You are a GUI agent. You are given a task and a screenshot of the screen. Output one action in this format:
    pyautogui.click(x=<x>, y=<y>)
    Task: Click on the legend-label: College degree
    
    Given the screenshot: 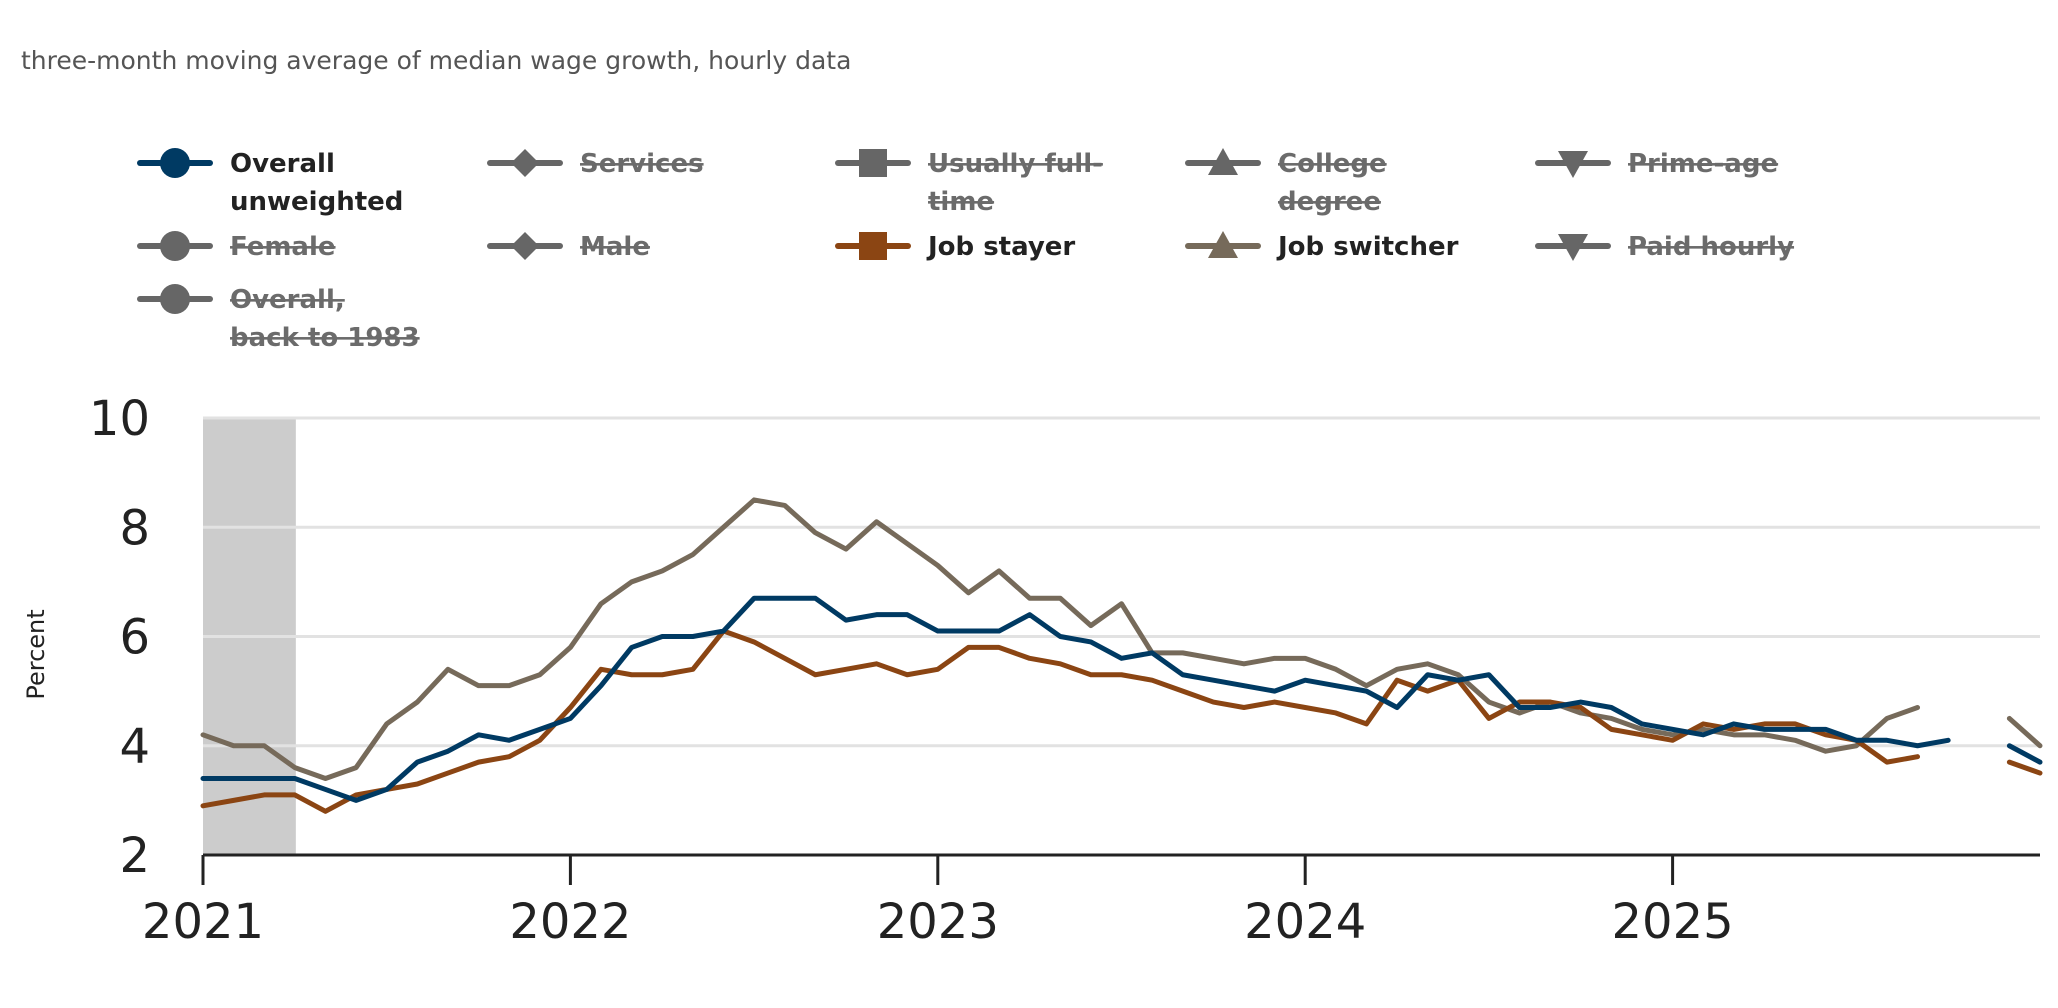 What is the action you would take?
    pyautogui.click(x=1332, y=183)
    